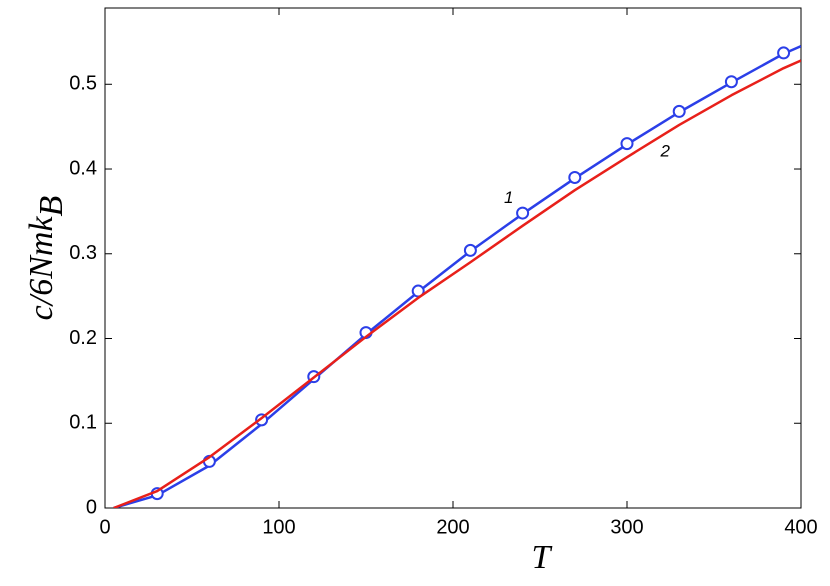 The width and height of the screenshot is (830, 586). Describe the element at coordinates (83, 253) in the screenshot. I see `y-tick-label: 0.3` at that location.